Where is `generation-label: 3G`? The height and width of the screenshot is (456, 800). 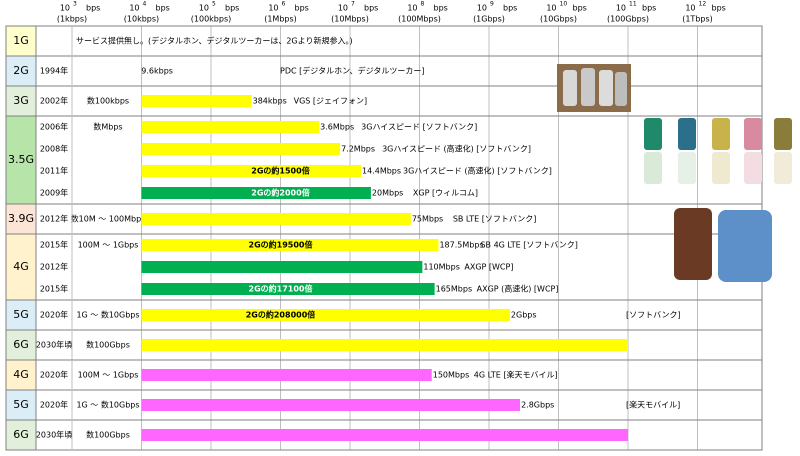 generation-label: 3G is located at coordinates (21, 100).